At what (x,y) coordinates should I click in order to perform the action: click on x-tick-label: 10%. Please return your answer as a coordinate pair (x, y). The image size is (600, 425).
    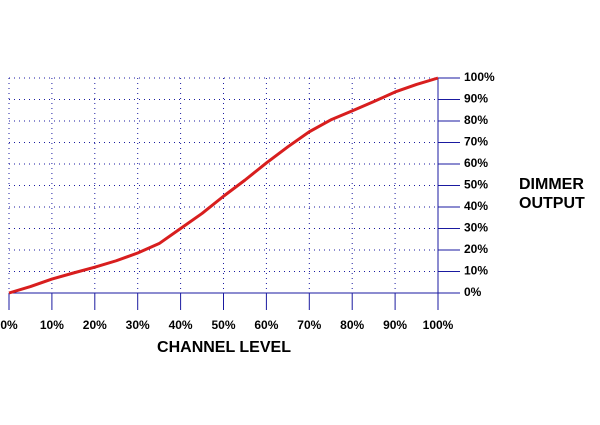
    Looking at the image, I should click on (52, 325).